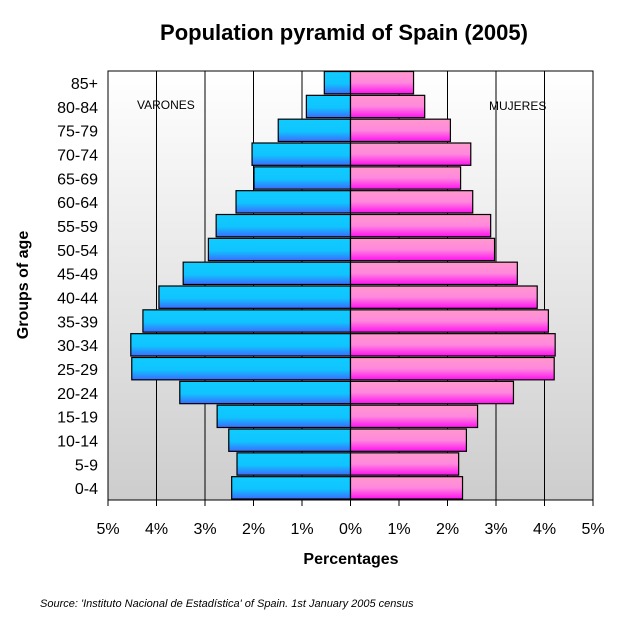 Image resolution: width=627 pixels, height=619 pixels. What do you see at coordinates (77, 155) in the screenshot?
I see `y-tick-label: 70-74` at bounding box center [77, 155].